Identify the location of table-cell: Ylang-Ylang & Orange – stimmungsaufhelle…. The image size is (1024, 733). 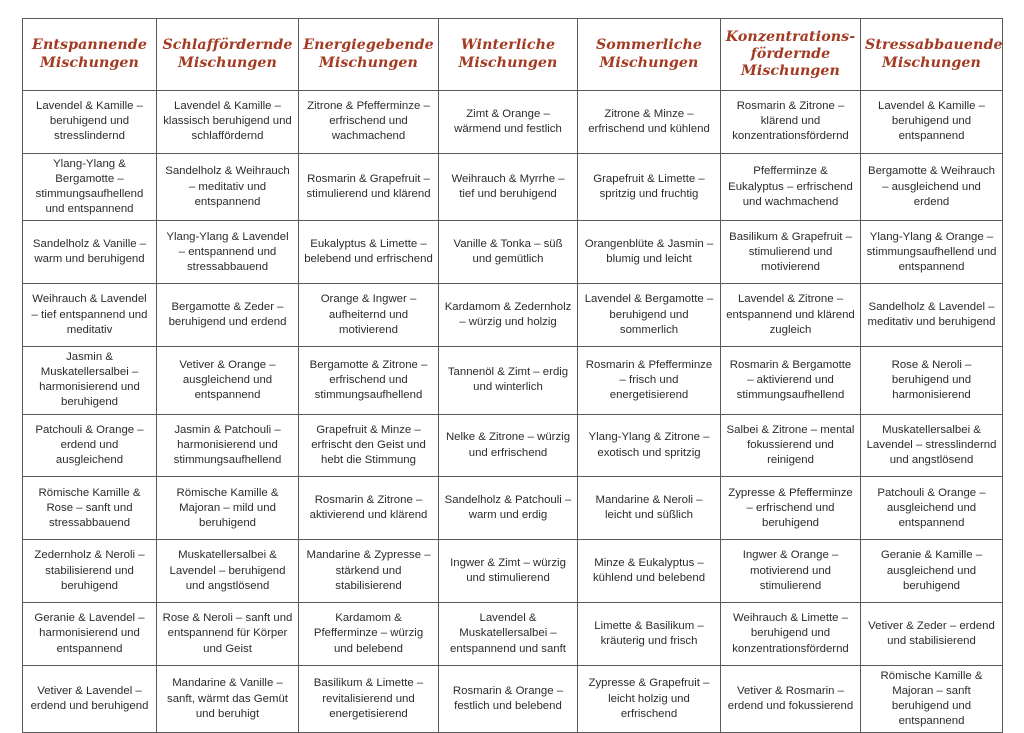
(931, 252).